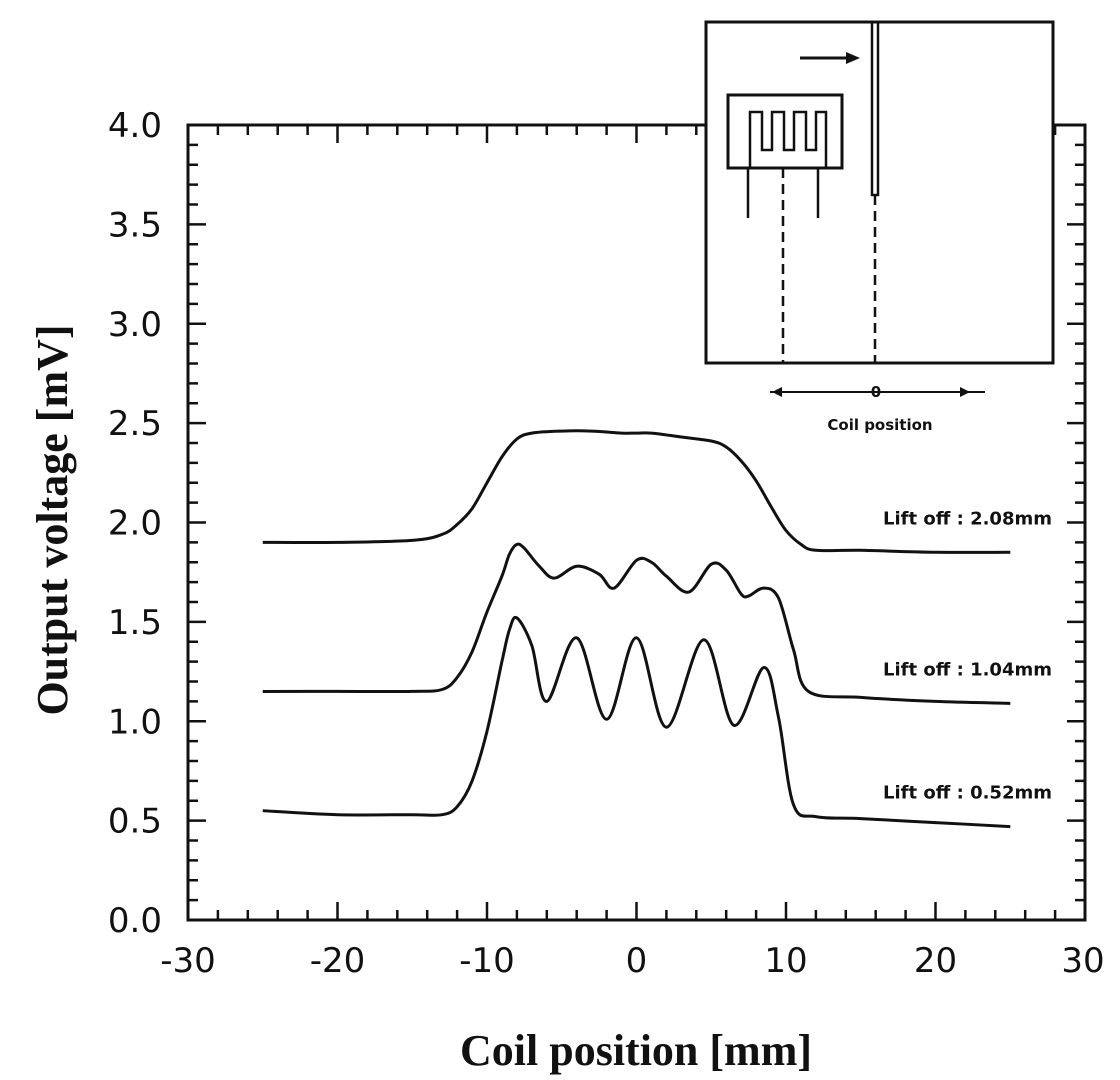 This screenshot has width=1120, height=1080. I want to click on series-annotation: Lift off : 2.08mm, so click(967, 518).